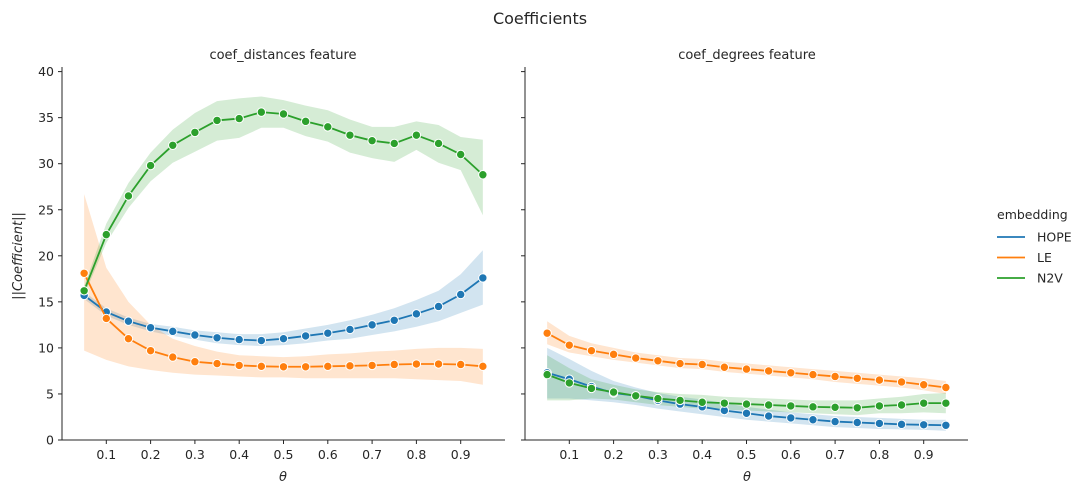 The height and width of the screenshot is (495, 1087). I want to click on y-tick-label: 20, so click(46, 255).